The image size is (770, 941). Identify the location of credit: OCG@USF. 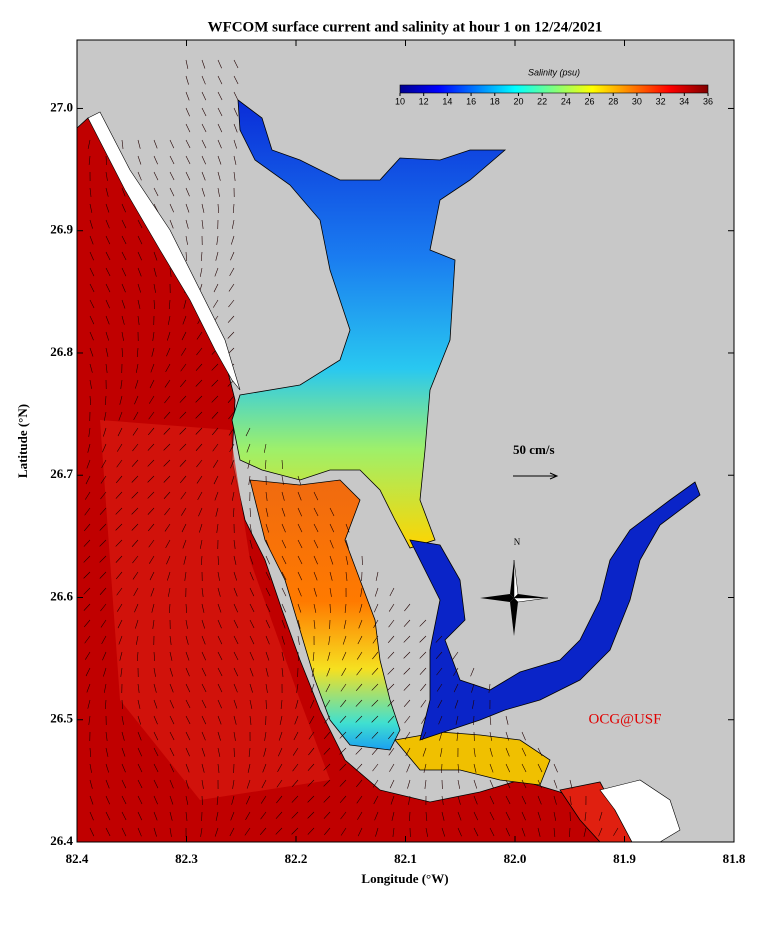
(624, 719).